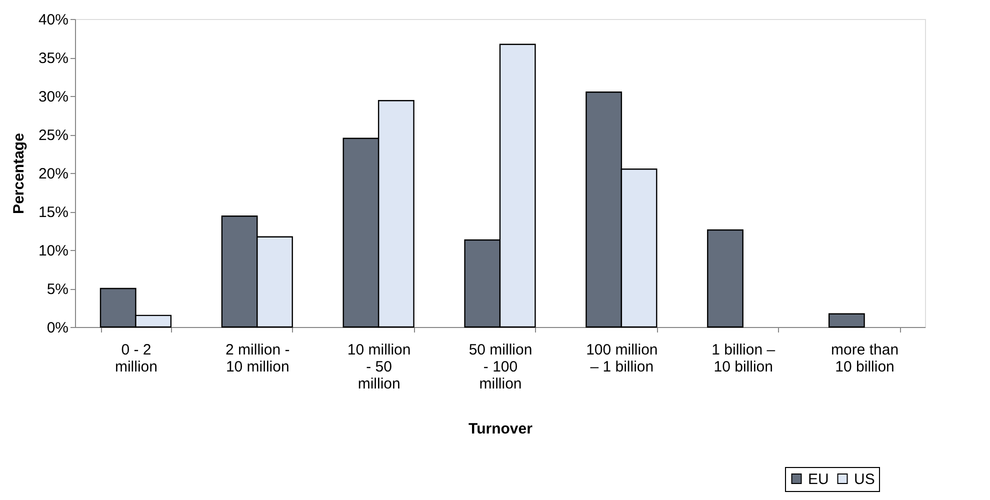  I want to click on legend-label: EU, so click(818, 479).